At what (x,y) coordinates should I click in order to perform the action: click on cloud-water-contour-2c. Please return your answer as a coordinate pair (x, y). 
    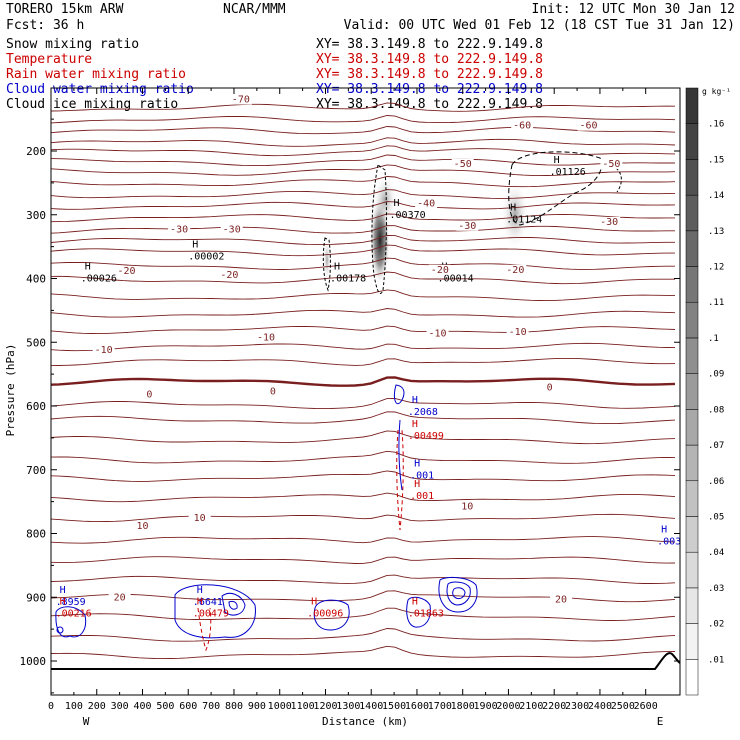
    Looking at the image, I should click on (233, 605).